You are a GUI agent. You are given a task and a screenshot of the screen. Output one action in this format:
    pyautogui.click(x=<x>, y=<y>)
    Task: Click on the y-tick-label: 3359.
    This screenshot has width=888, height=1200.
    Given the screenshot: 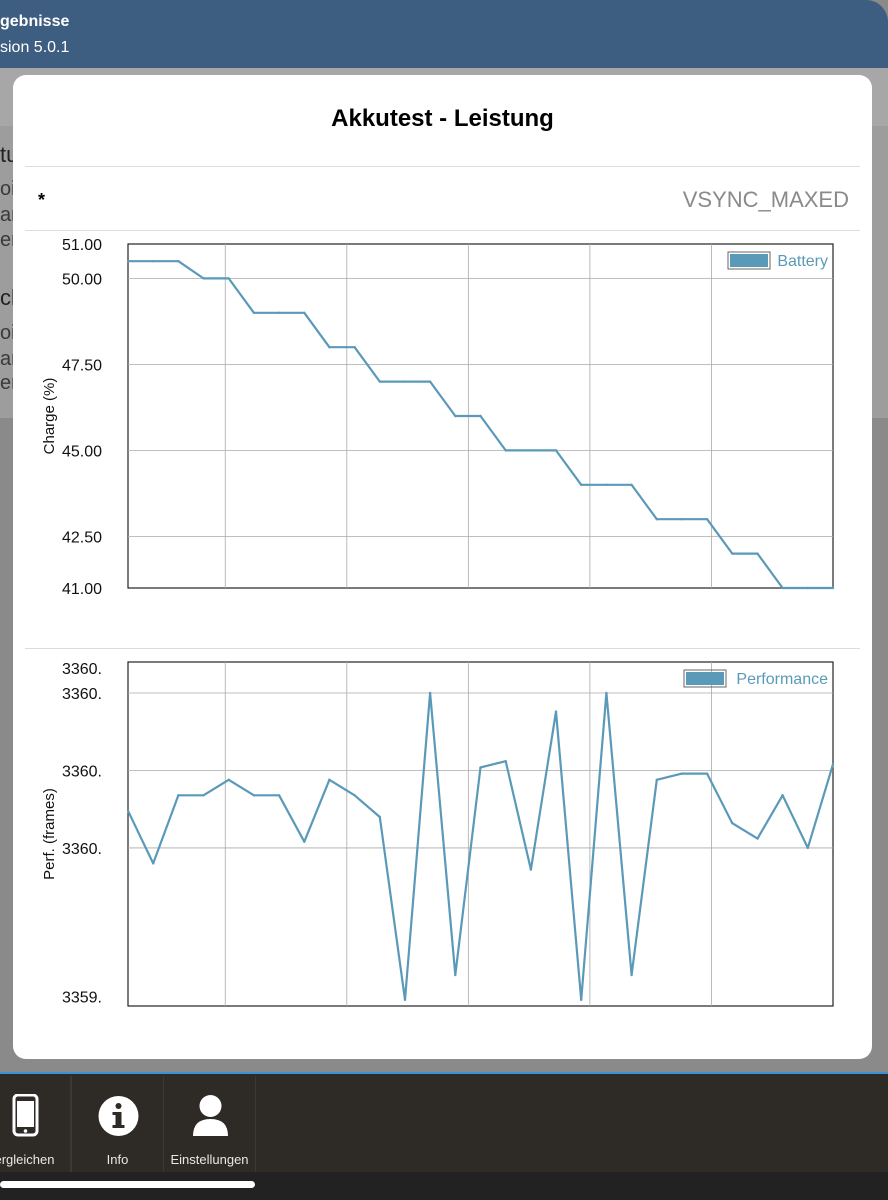 What is the action you would take?
    pyautogui.click(x=82, y=998)
    